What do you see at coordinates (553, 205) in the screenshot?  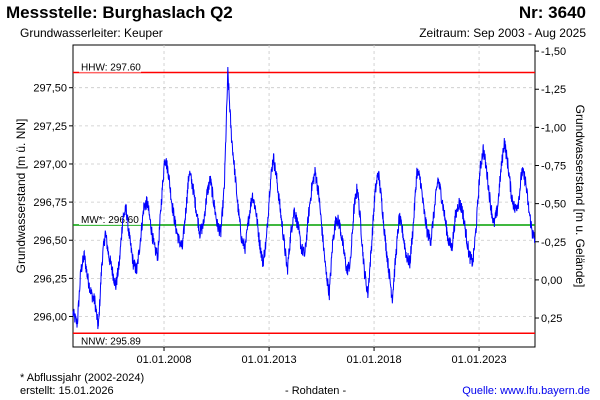 I see `y-right-tick-label: -0,50` at bounding box center [553, 205].